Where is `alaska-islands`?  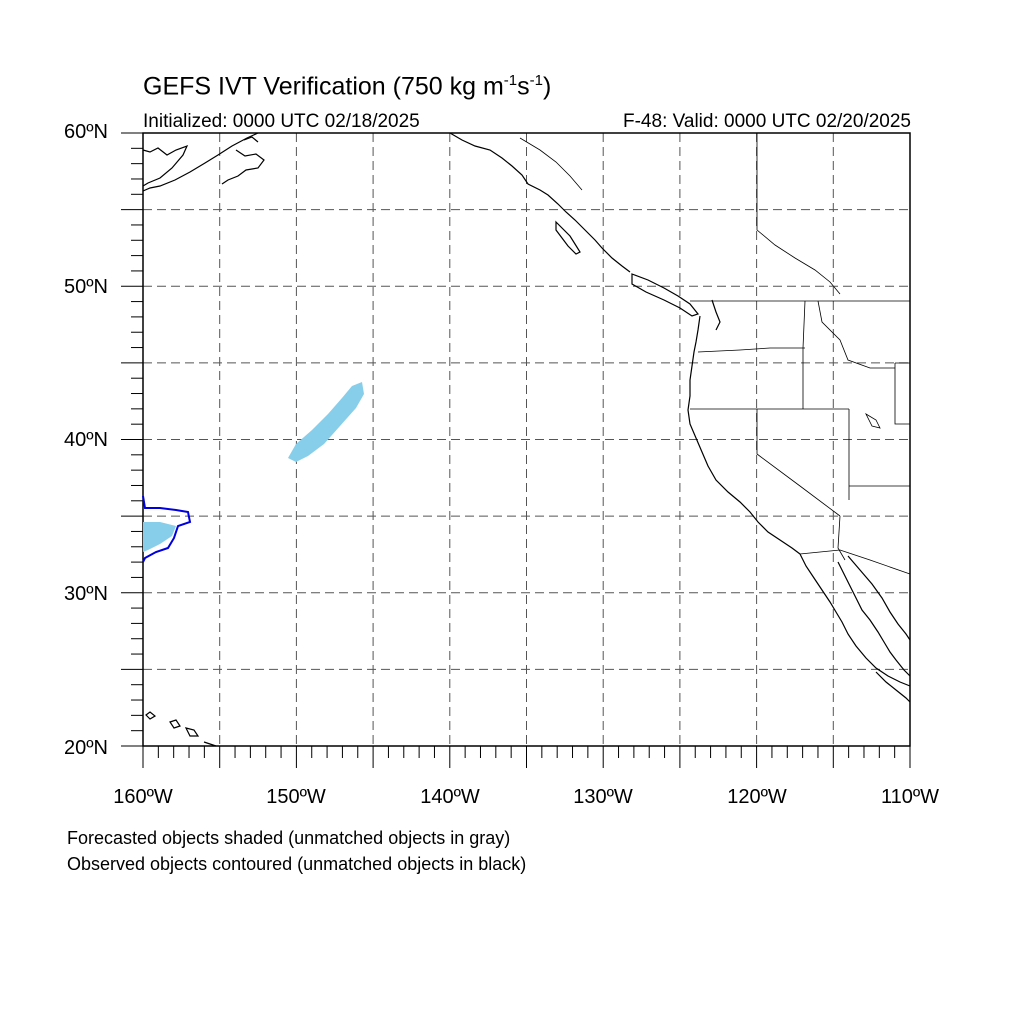
alaska-islands is located at coordinates (251, 139).